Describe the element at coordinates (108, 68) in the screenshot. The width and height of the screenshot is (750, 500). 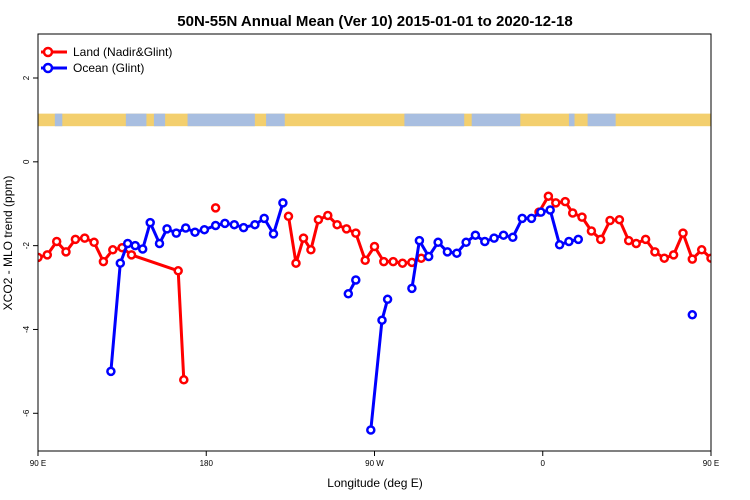
I see `legend-label-ocean: Ocean (Glint)` at that location.